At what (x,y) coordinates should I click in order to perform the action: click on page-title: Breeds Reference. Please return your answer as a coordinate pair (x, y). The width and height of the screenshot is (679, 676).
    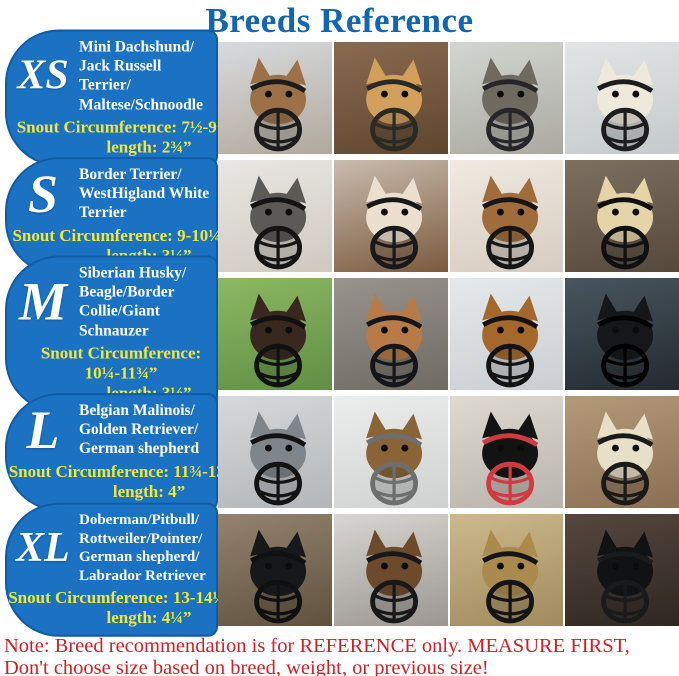
    Looking at the image, I should click on (339, 20).